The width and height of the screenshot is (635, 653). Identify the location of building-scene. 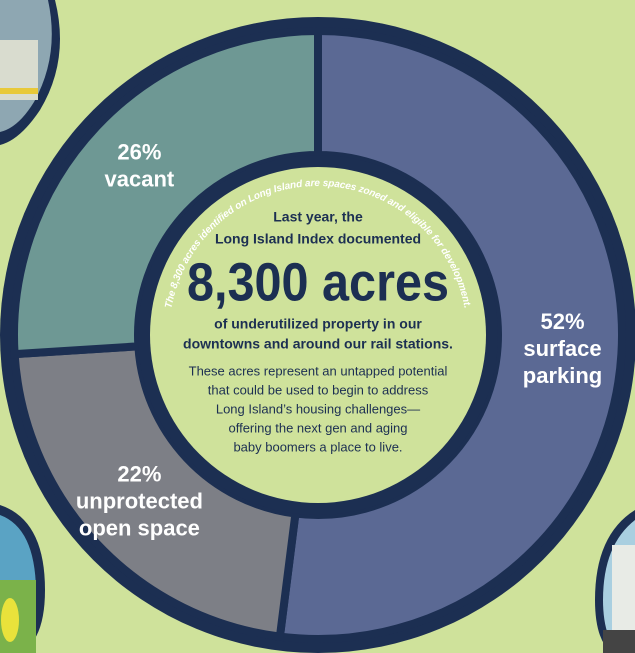
(615, 581).